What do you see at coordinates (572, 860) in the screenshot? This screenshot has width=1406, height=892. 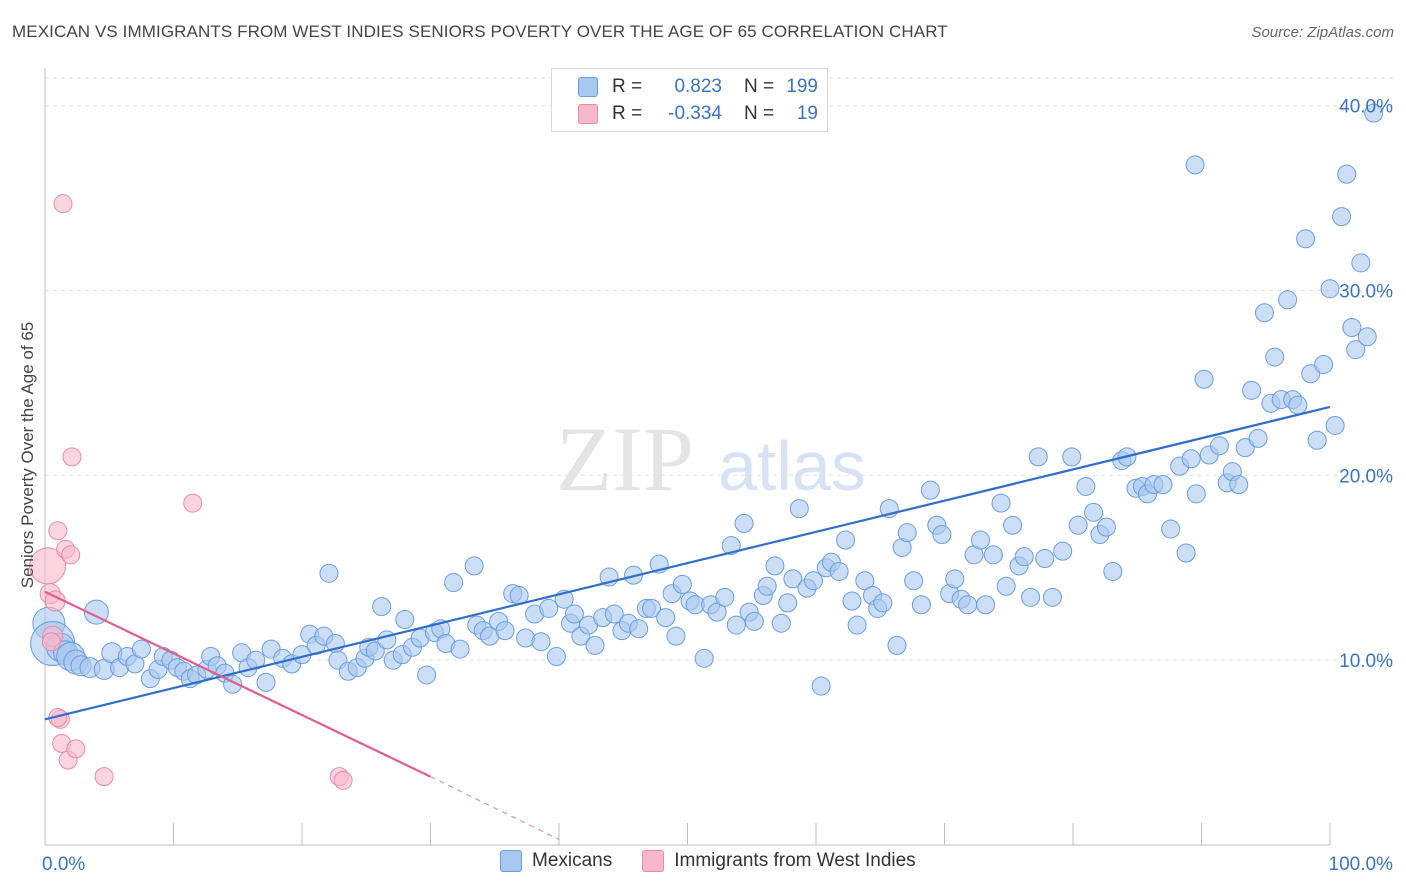 I see `legend-label-mexicans: Mexicans` at bounding box center [572, 860].